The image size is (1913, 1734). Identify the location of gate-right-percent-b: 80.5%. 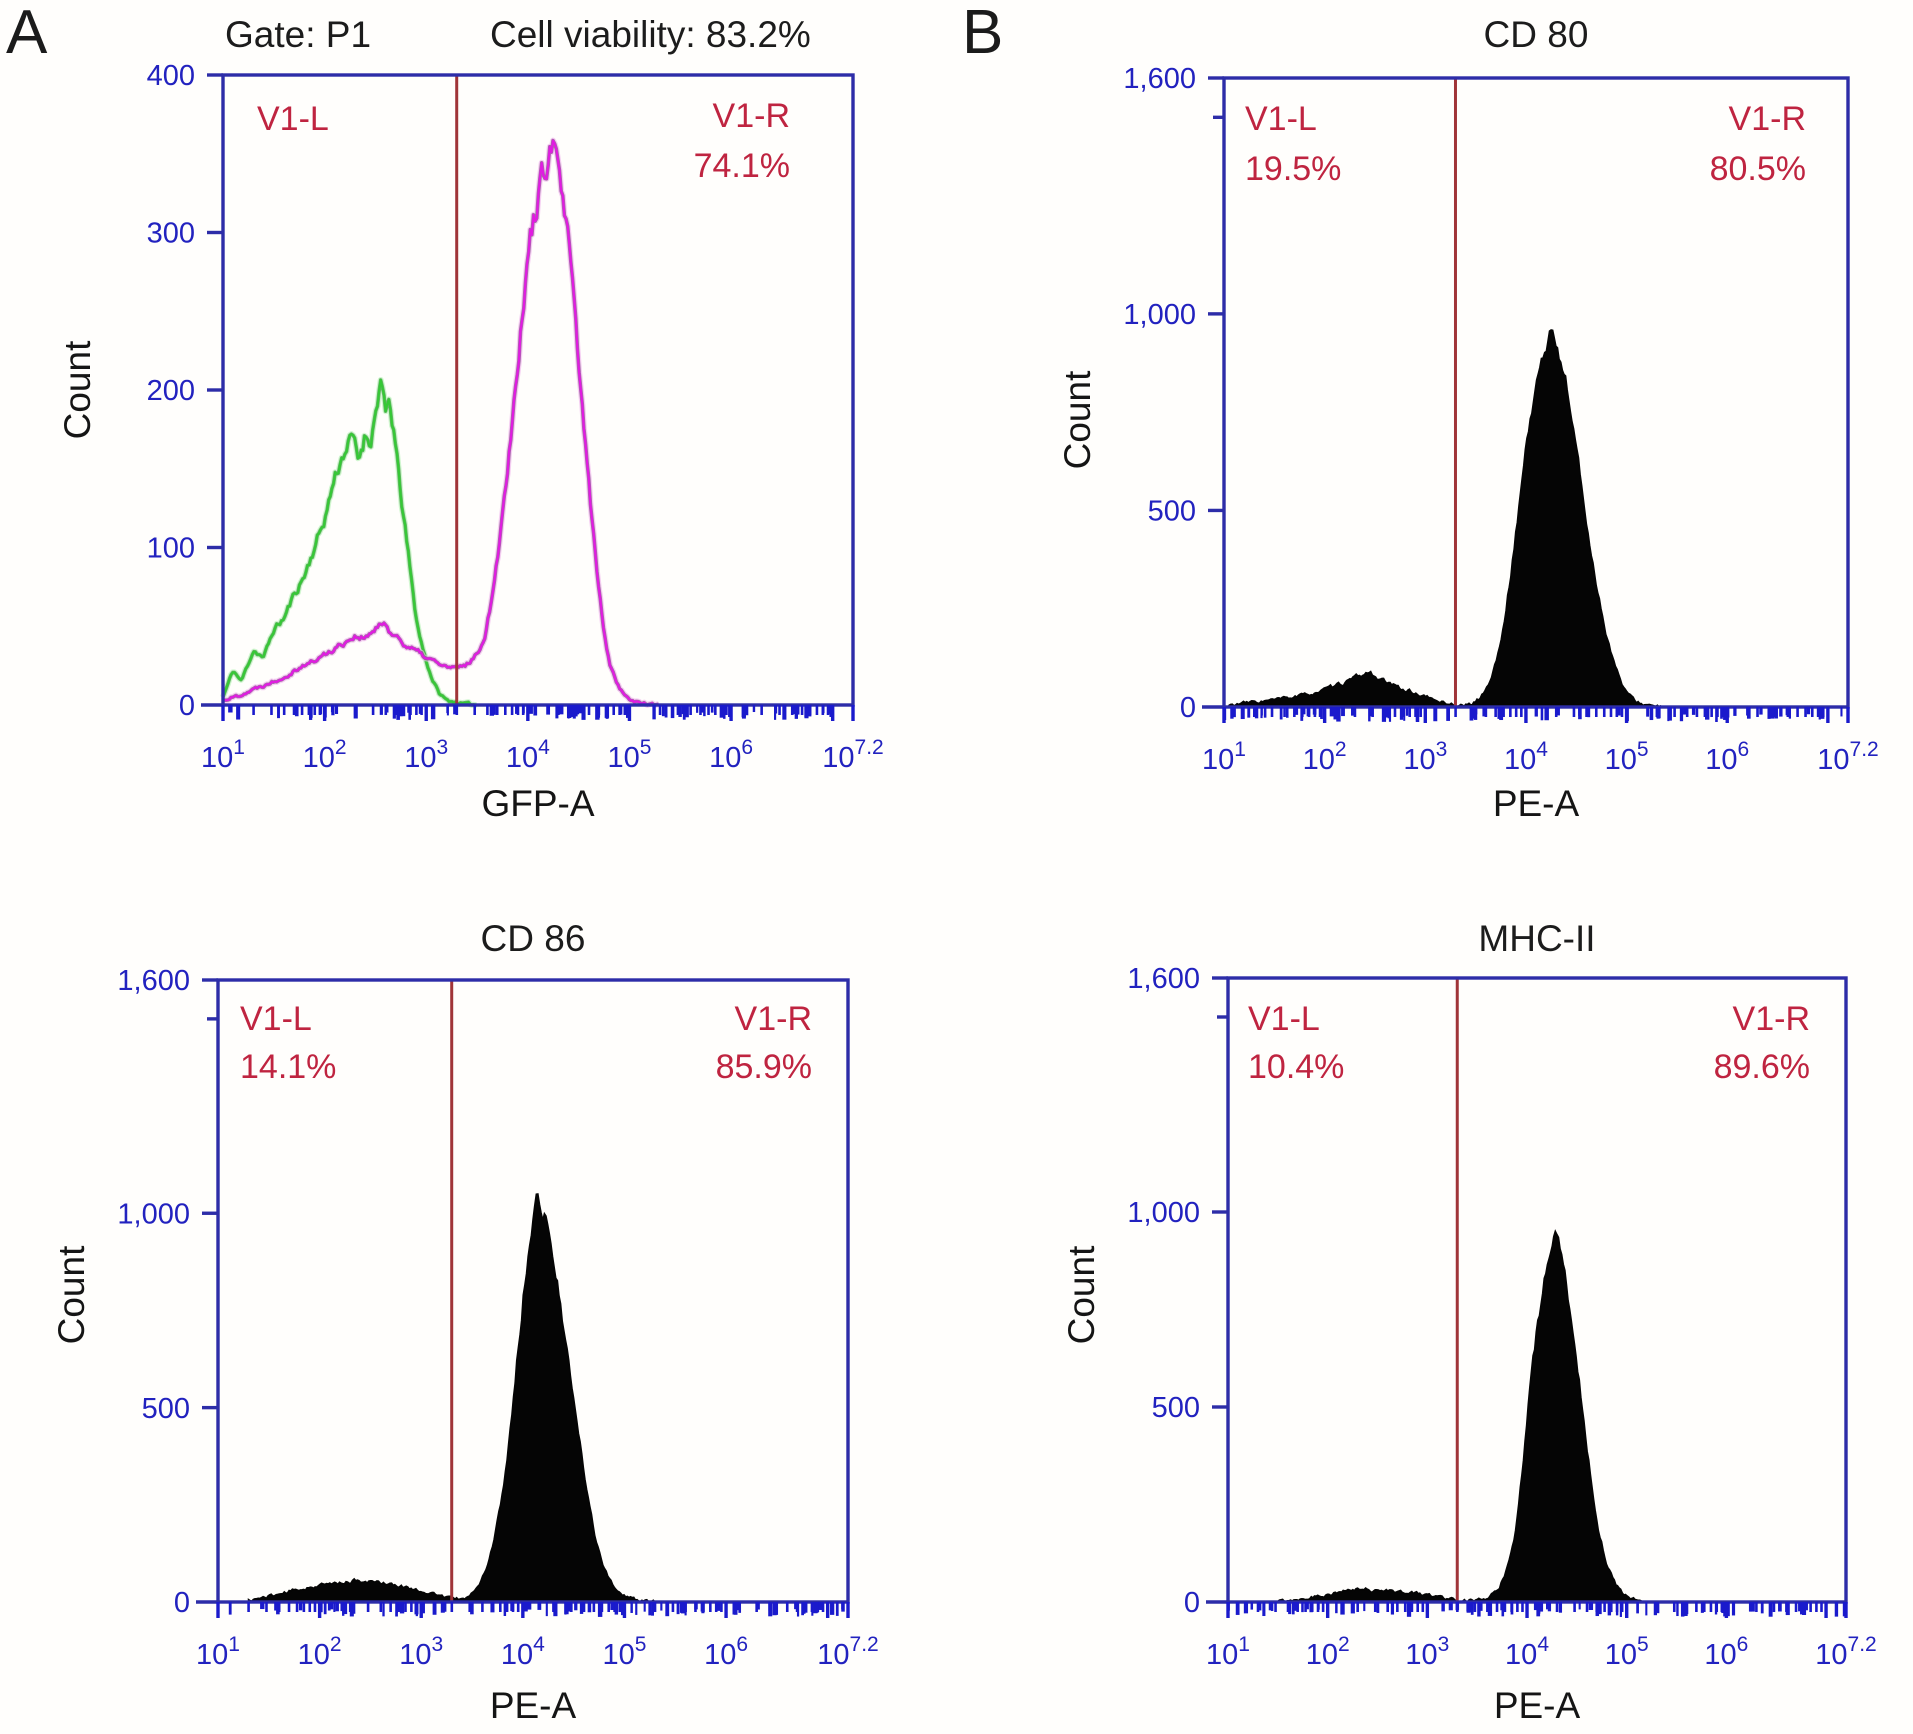
(1757, 169).